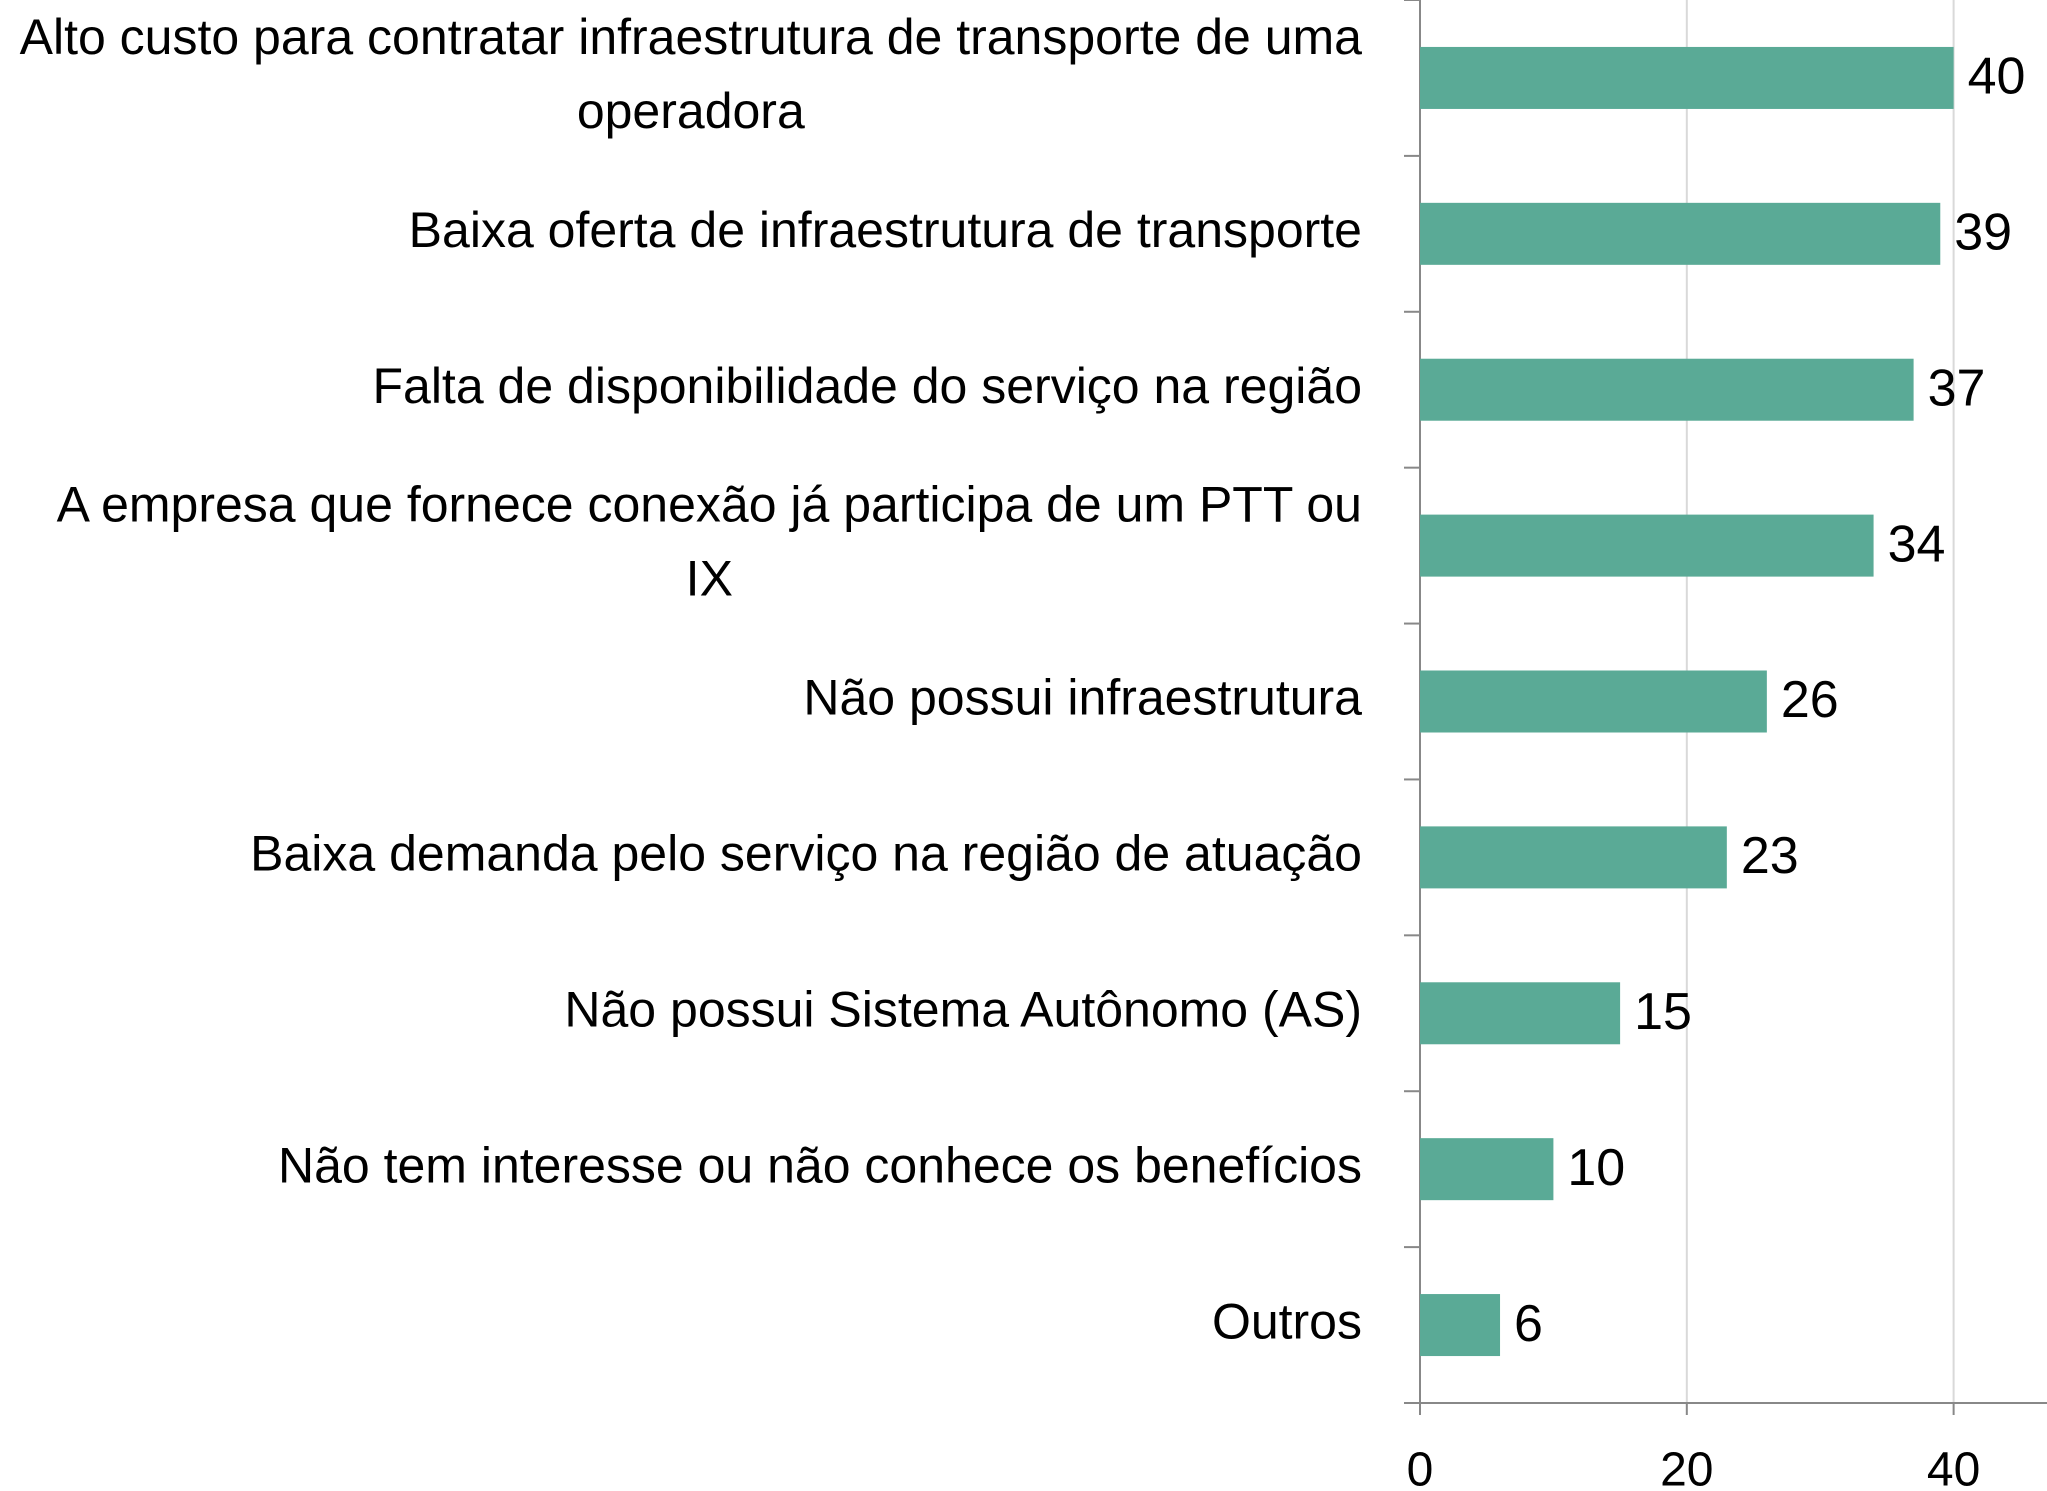  Describe the element at coordinates (1770, 856) in the screenshot. I see `data-label: 23` at that location.